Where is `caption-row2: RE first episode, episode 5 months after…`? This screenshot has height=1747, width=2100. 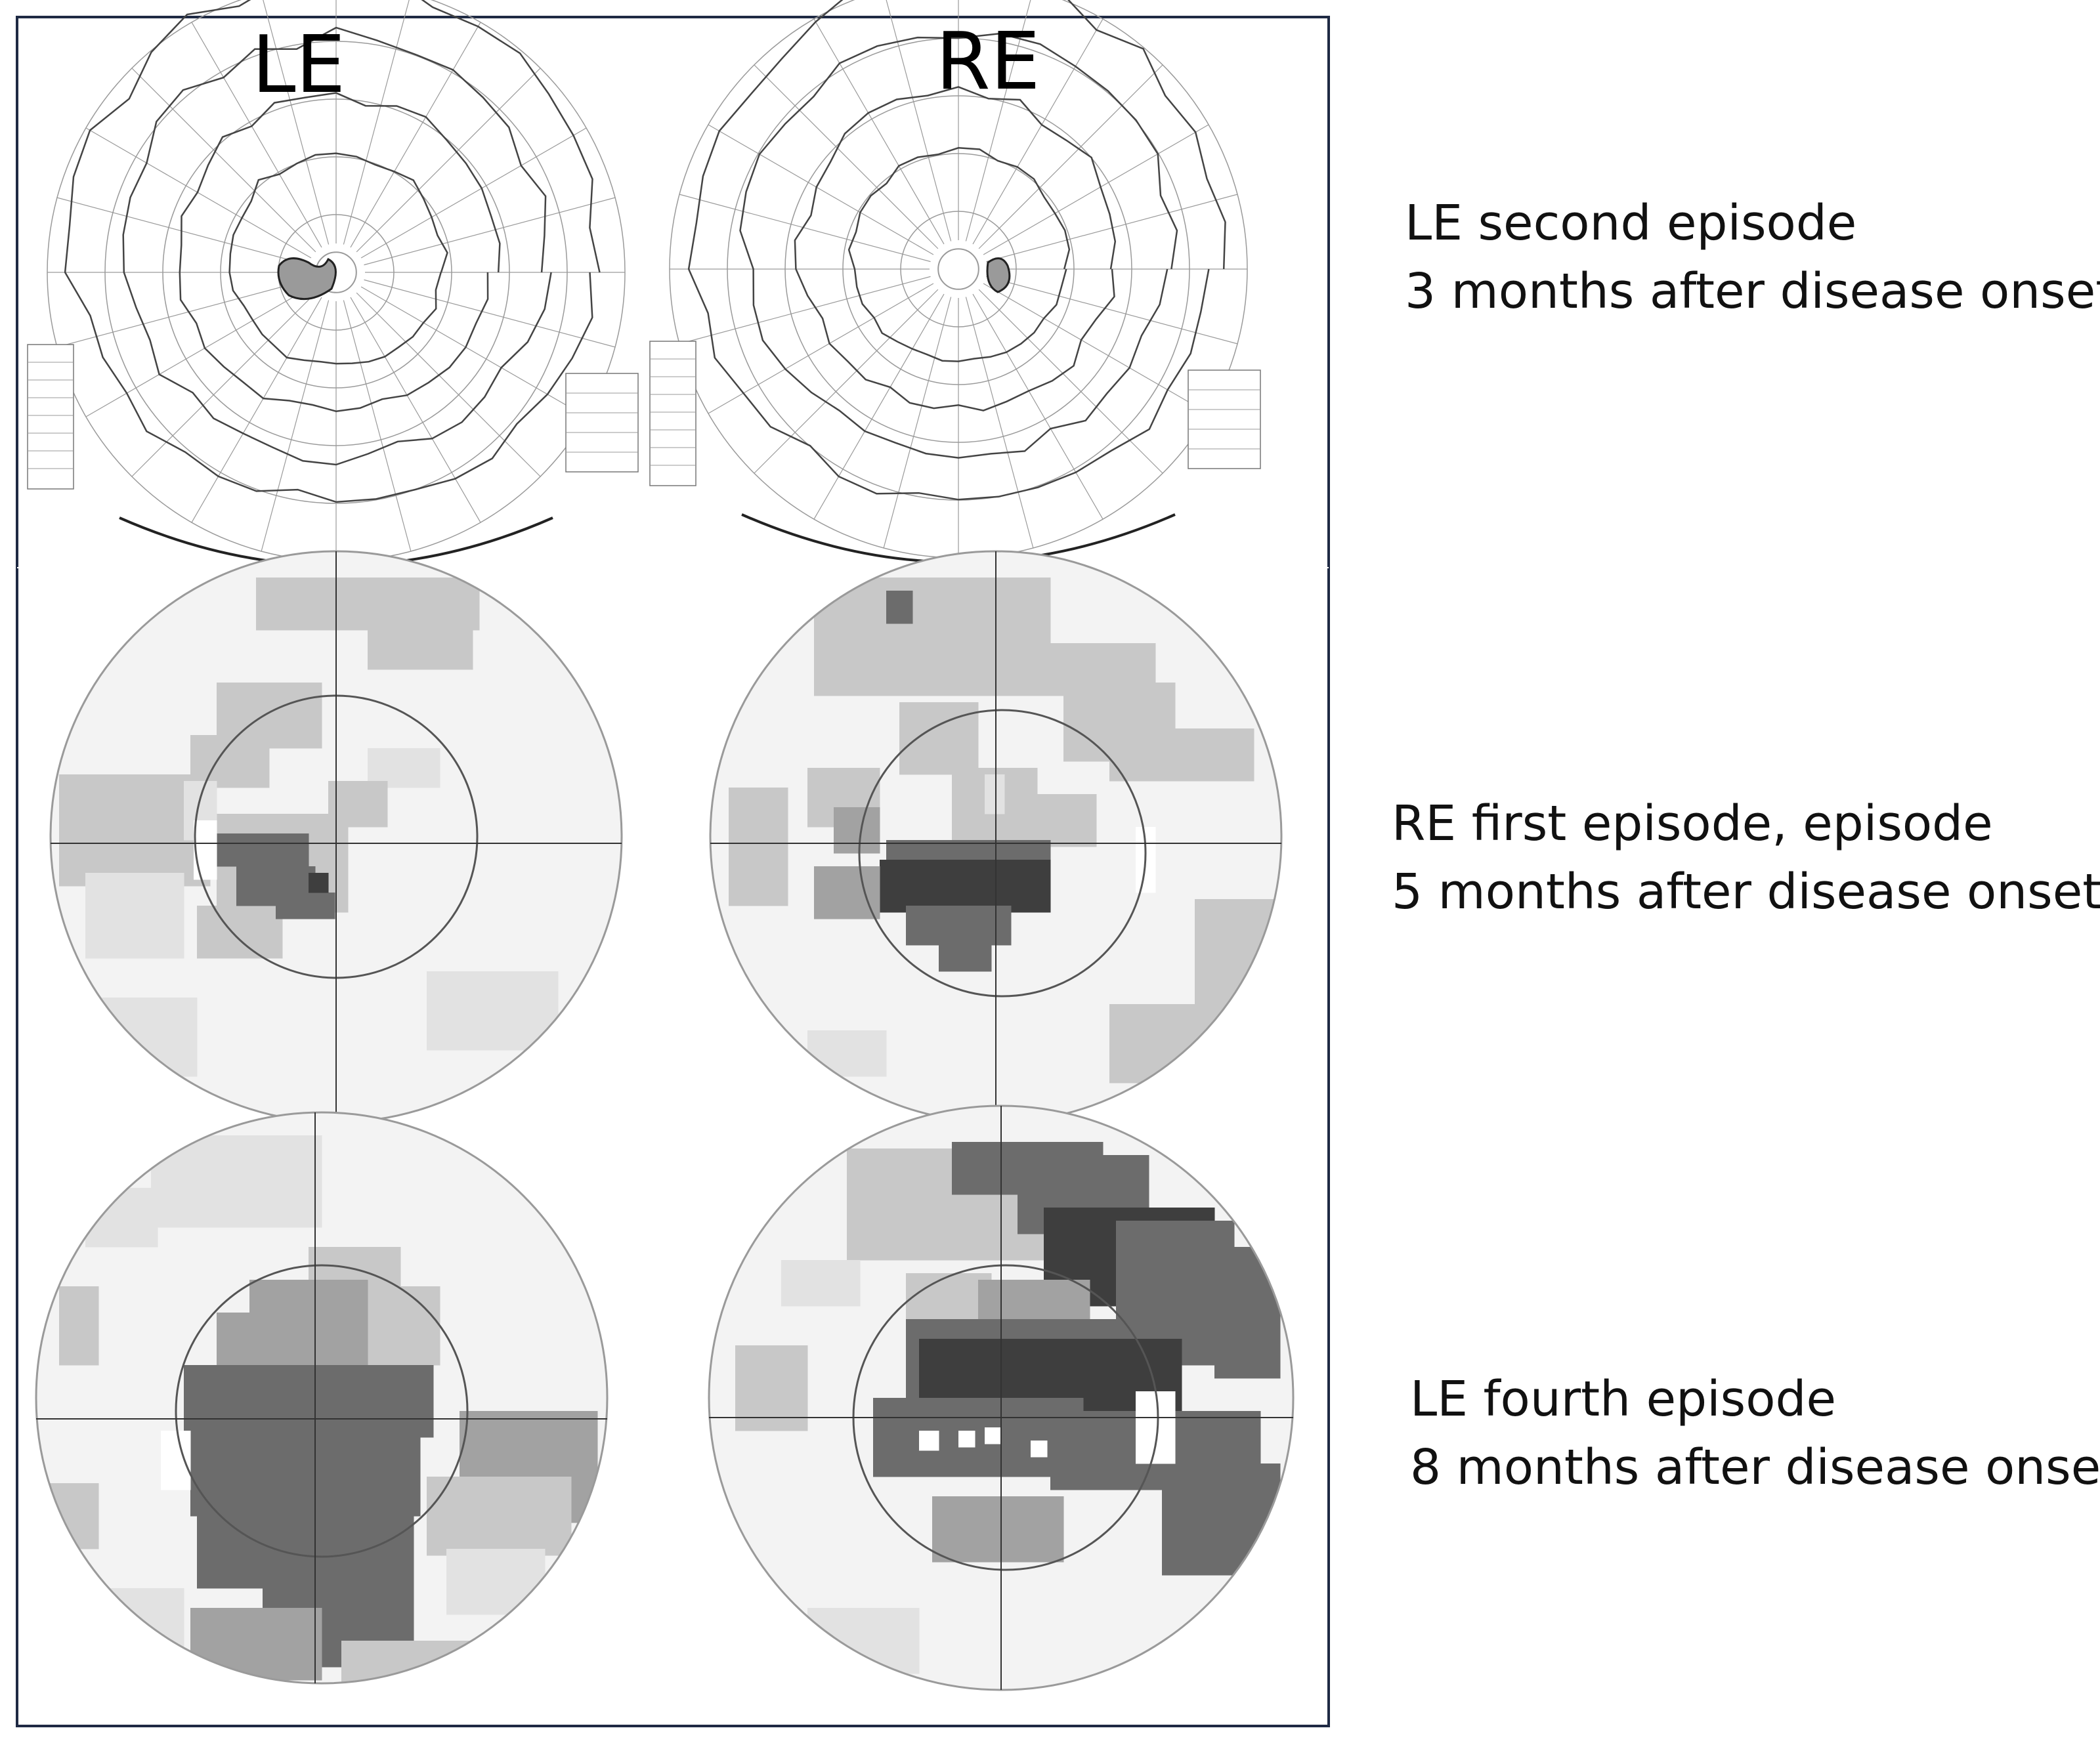 caption-row2: RE first episode, episode 5 months after… is located at coordinates (1746, 857).